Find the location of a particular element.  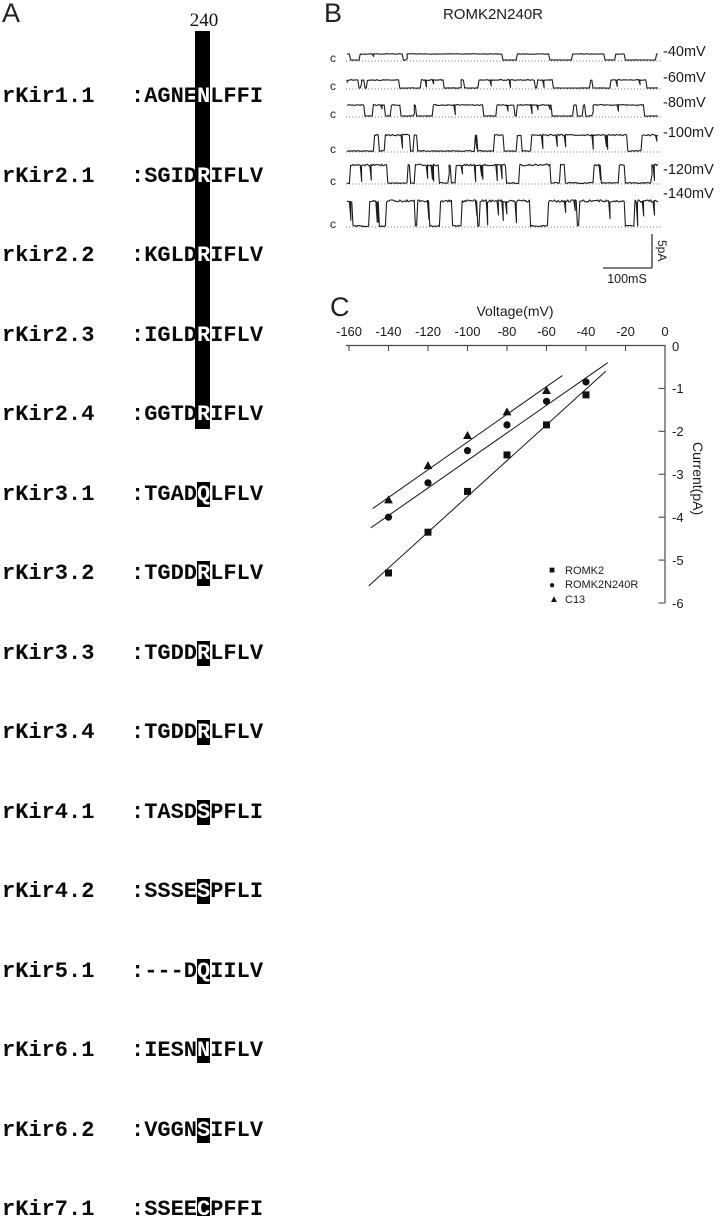

legend-item: ▲ C13 is located at coordinates (593, 600).